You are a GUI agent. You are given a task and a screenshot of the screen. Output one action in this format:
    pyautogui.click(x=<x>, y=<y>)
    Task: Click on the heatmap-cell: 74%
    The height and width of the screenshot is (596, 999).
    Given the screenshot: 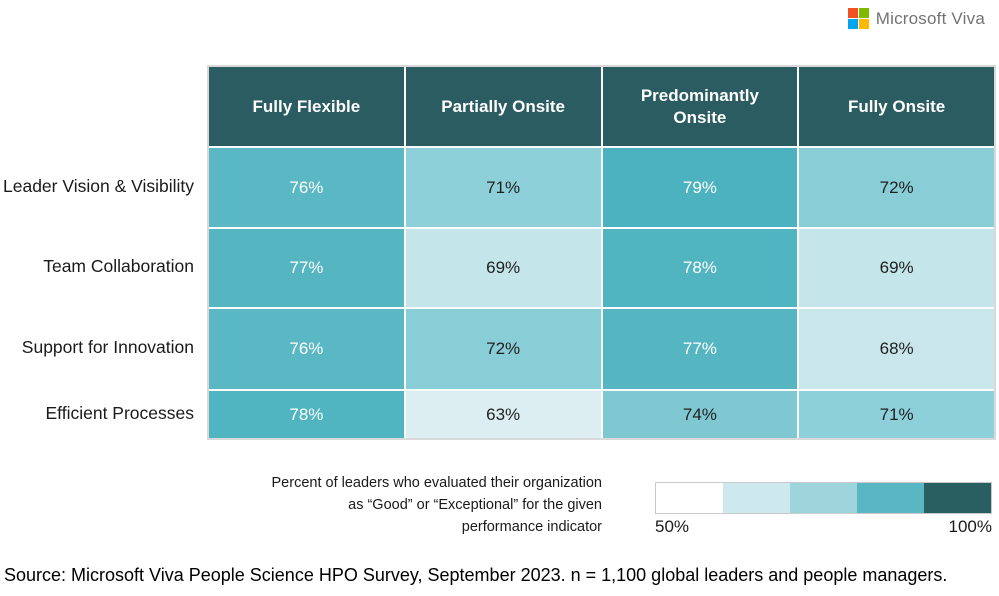 What is the action you would take?
    pyautogui.click(x=700, y=414)
    